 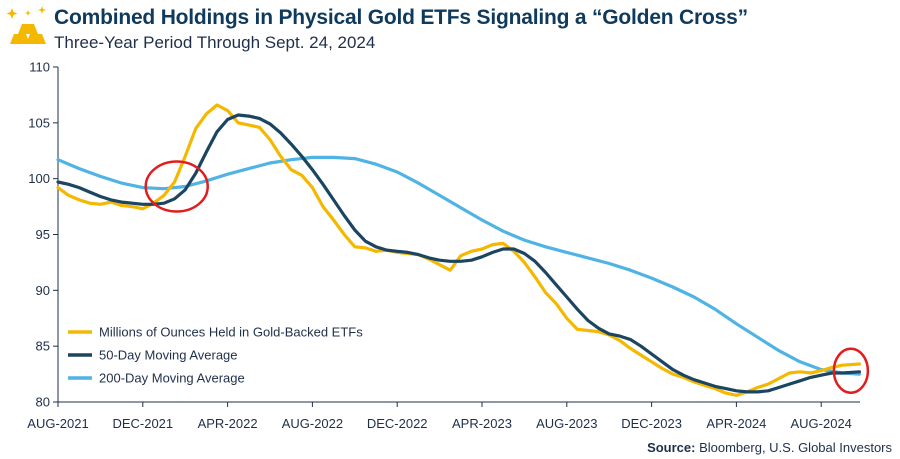 What do you see at coordinates (793, 447) in the screenshot?
I see `source-text: Bloomberg, U.S. Global Investors` at bounding box center [793, 447].